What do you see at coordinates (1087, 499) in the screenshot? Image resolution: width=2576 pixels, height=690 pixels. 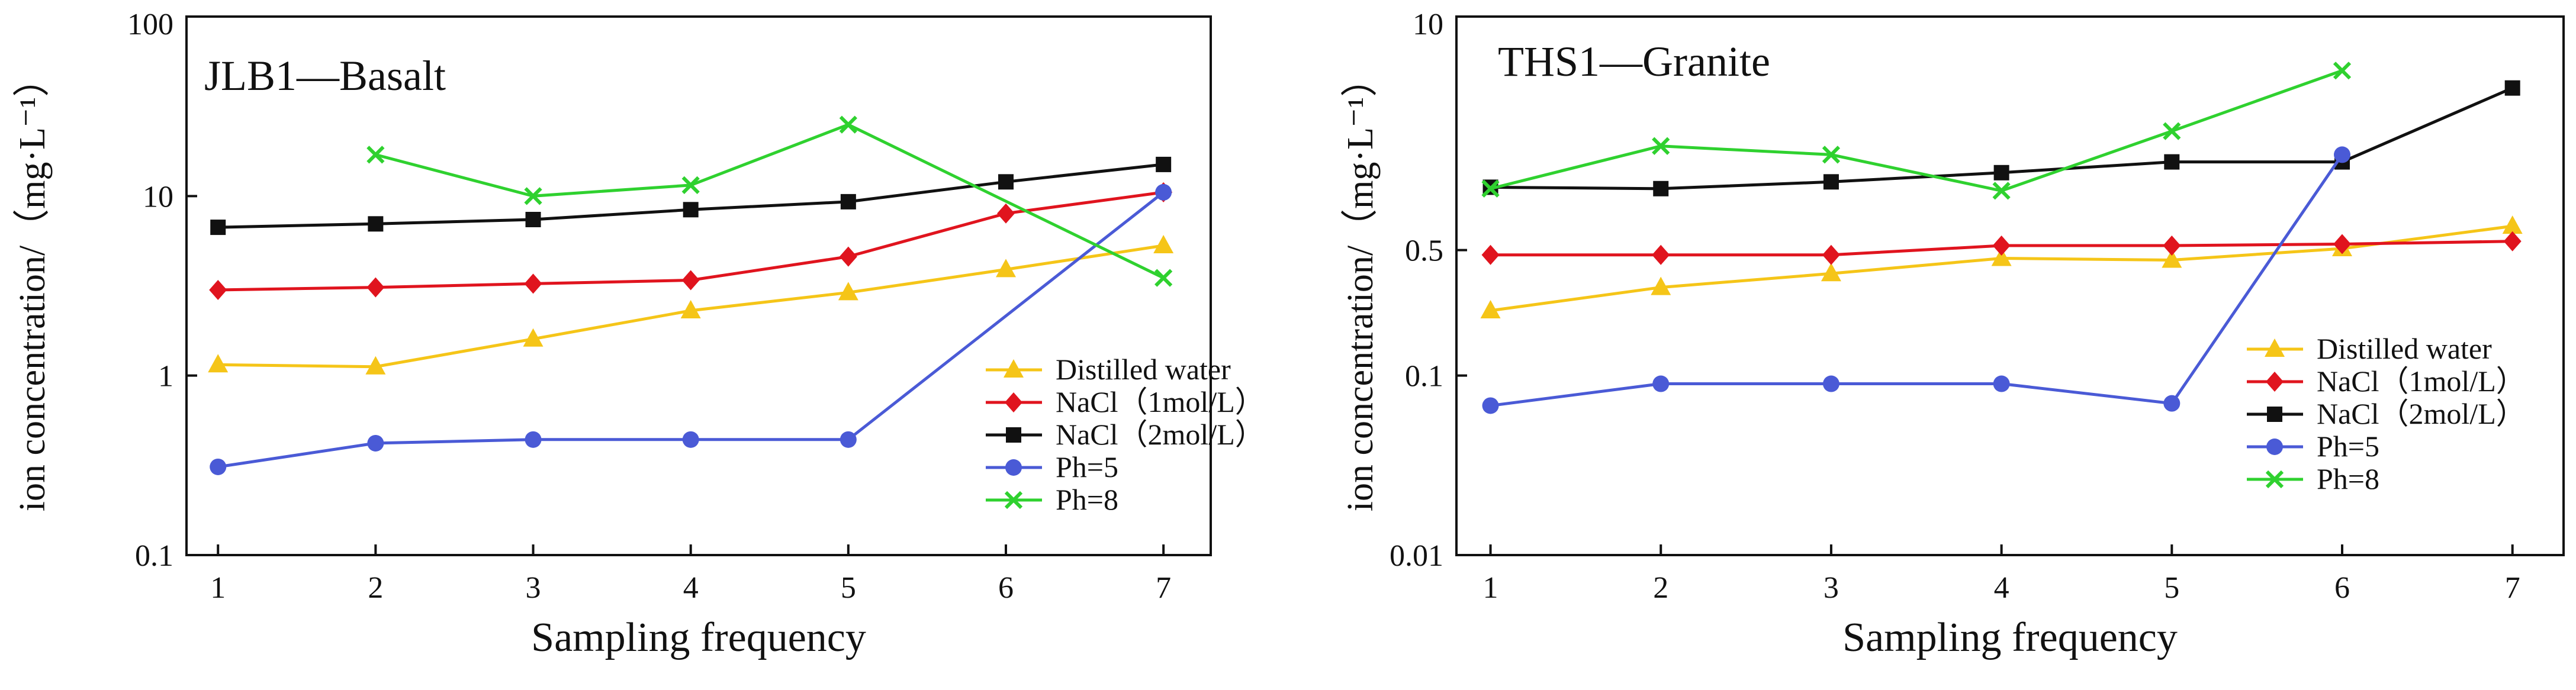 I see `legend-label: Ph=8` at bounding box center [1087, 499].